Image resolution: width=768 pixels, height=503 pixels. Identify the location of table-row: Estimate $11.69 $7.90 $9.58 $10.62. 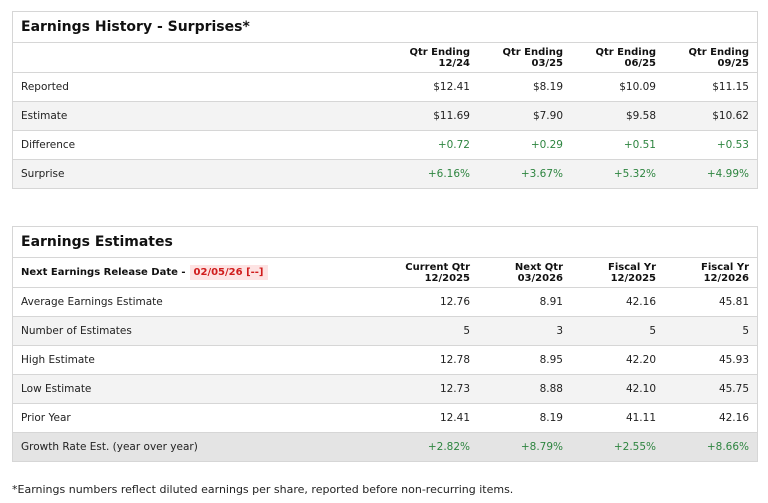
(385, 116).